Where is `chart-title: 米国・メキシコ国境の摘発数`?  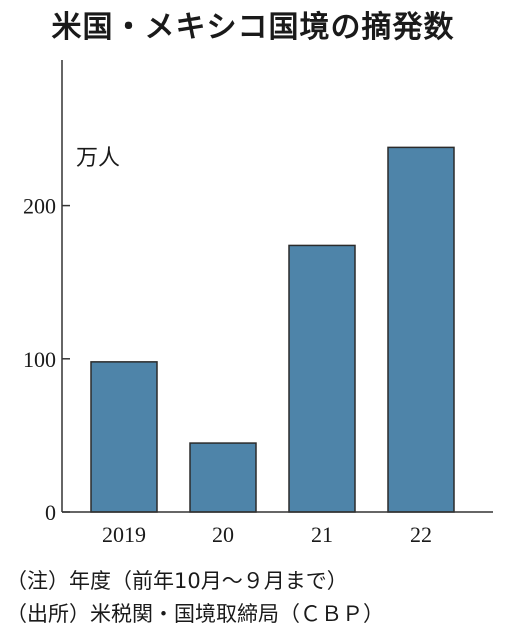 chart-title: 米国・メキシコ国境の摘発数 is located at coordinates (253, 27).